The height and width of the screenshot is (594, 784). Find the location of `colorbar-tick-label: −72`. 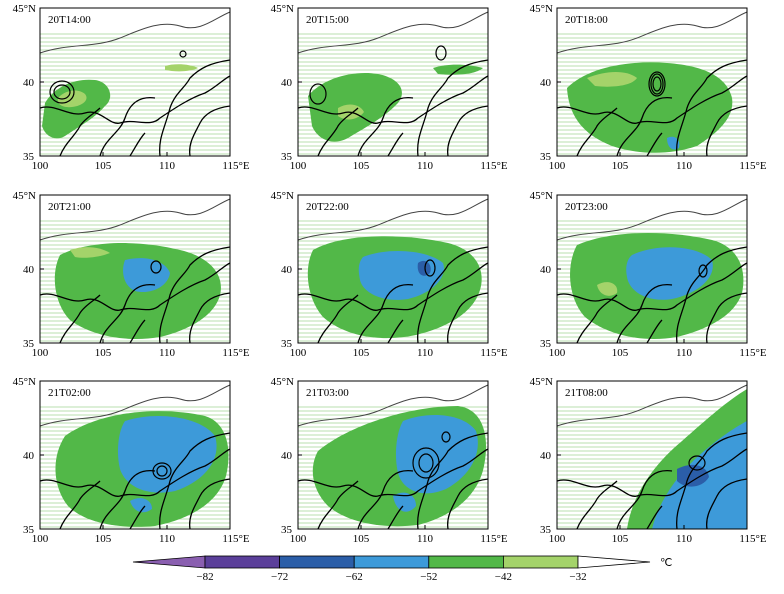

colorbar-tick-label: −72 is located at coordinates (279, 577).